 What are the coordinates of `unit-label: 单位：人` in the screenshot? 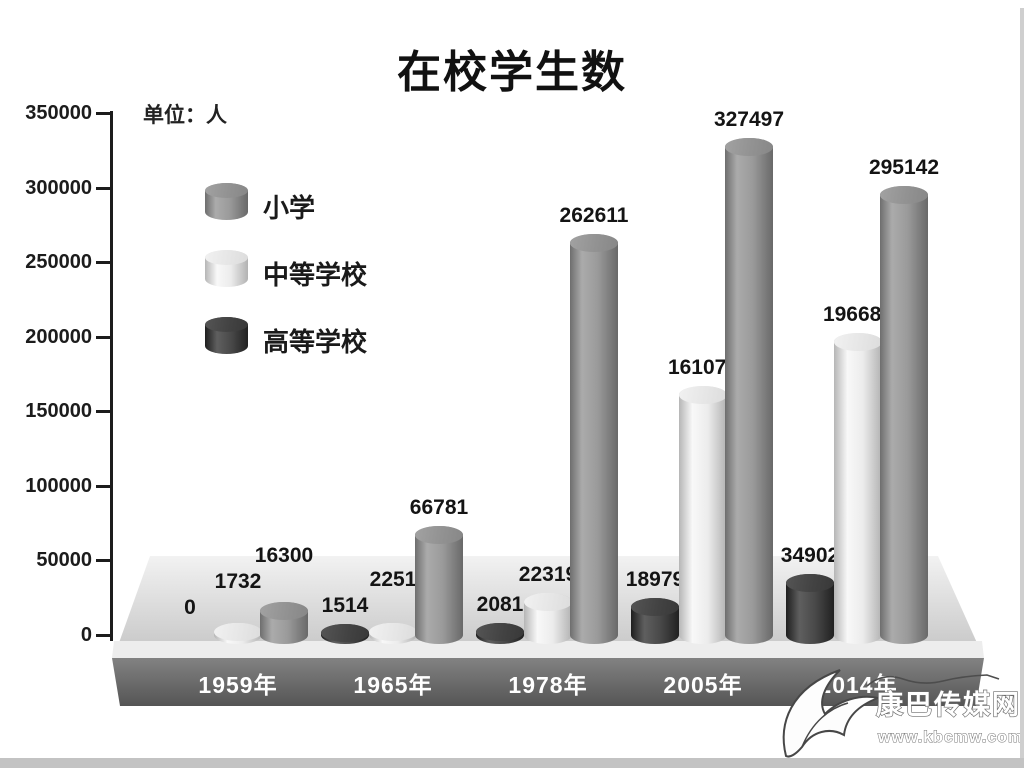 It's located at (185, 115).